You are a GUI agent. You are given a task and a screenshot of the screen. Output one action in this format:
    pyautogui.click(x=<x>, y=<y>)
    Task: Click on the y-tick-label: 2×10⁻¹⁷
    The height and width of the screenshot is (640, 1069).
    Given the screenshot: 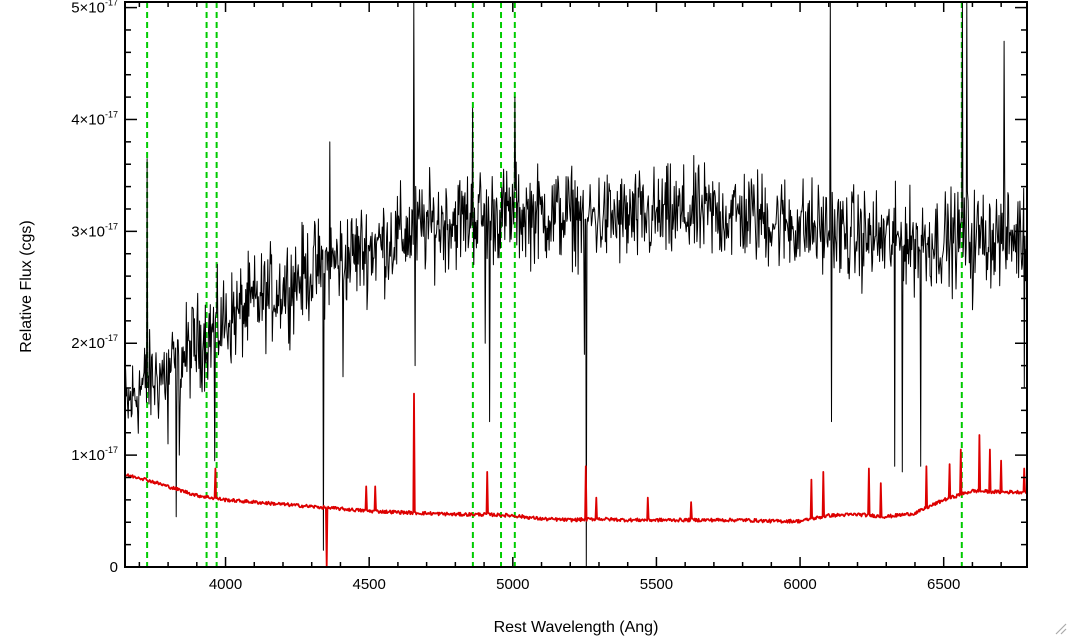 What is the action you would take?
    pyautogui.click(x=94, y=342)
    